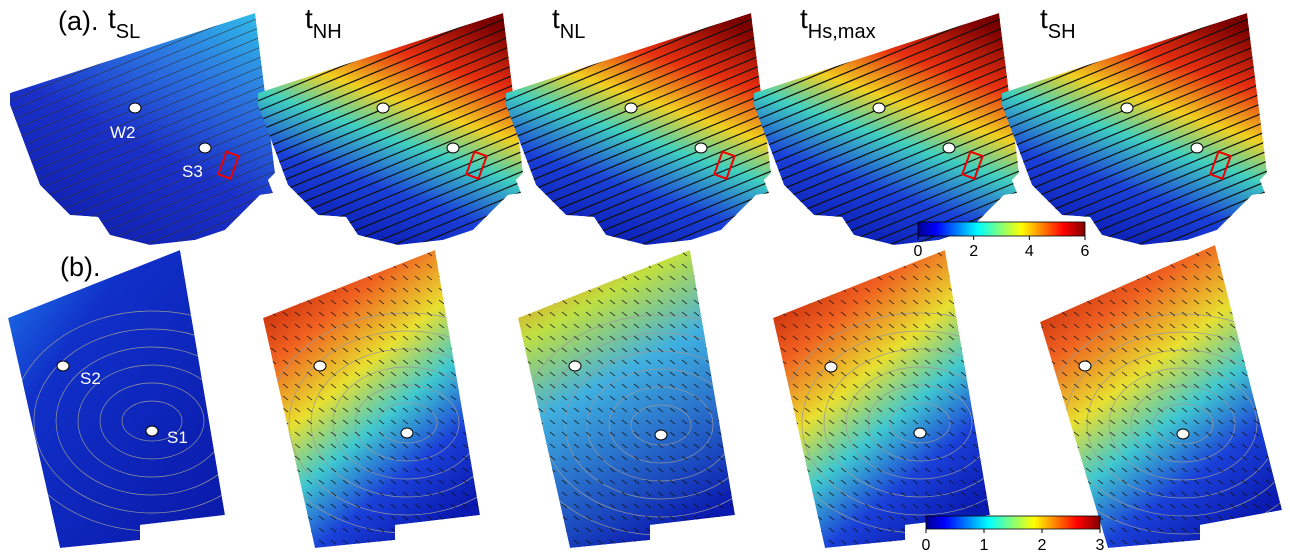  Describe the element at coordinates (879, 108) in the screenshot. I see `station-dot` at that location.